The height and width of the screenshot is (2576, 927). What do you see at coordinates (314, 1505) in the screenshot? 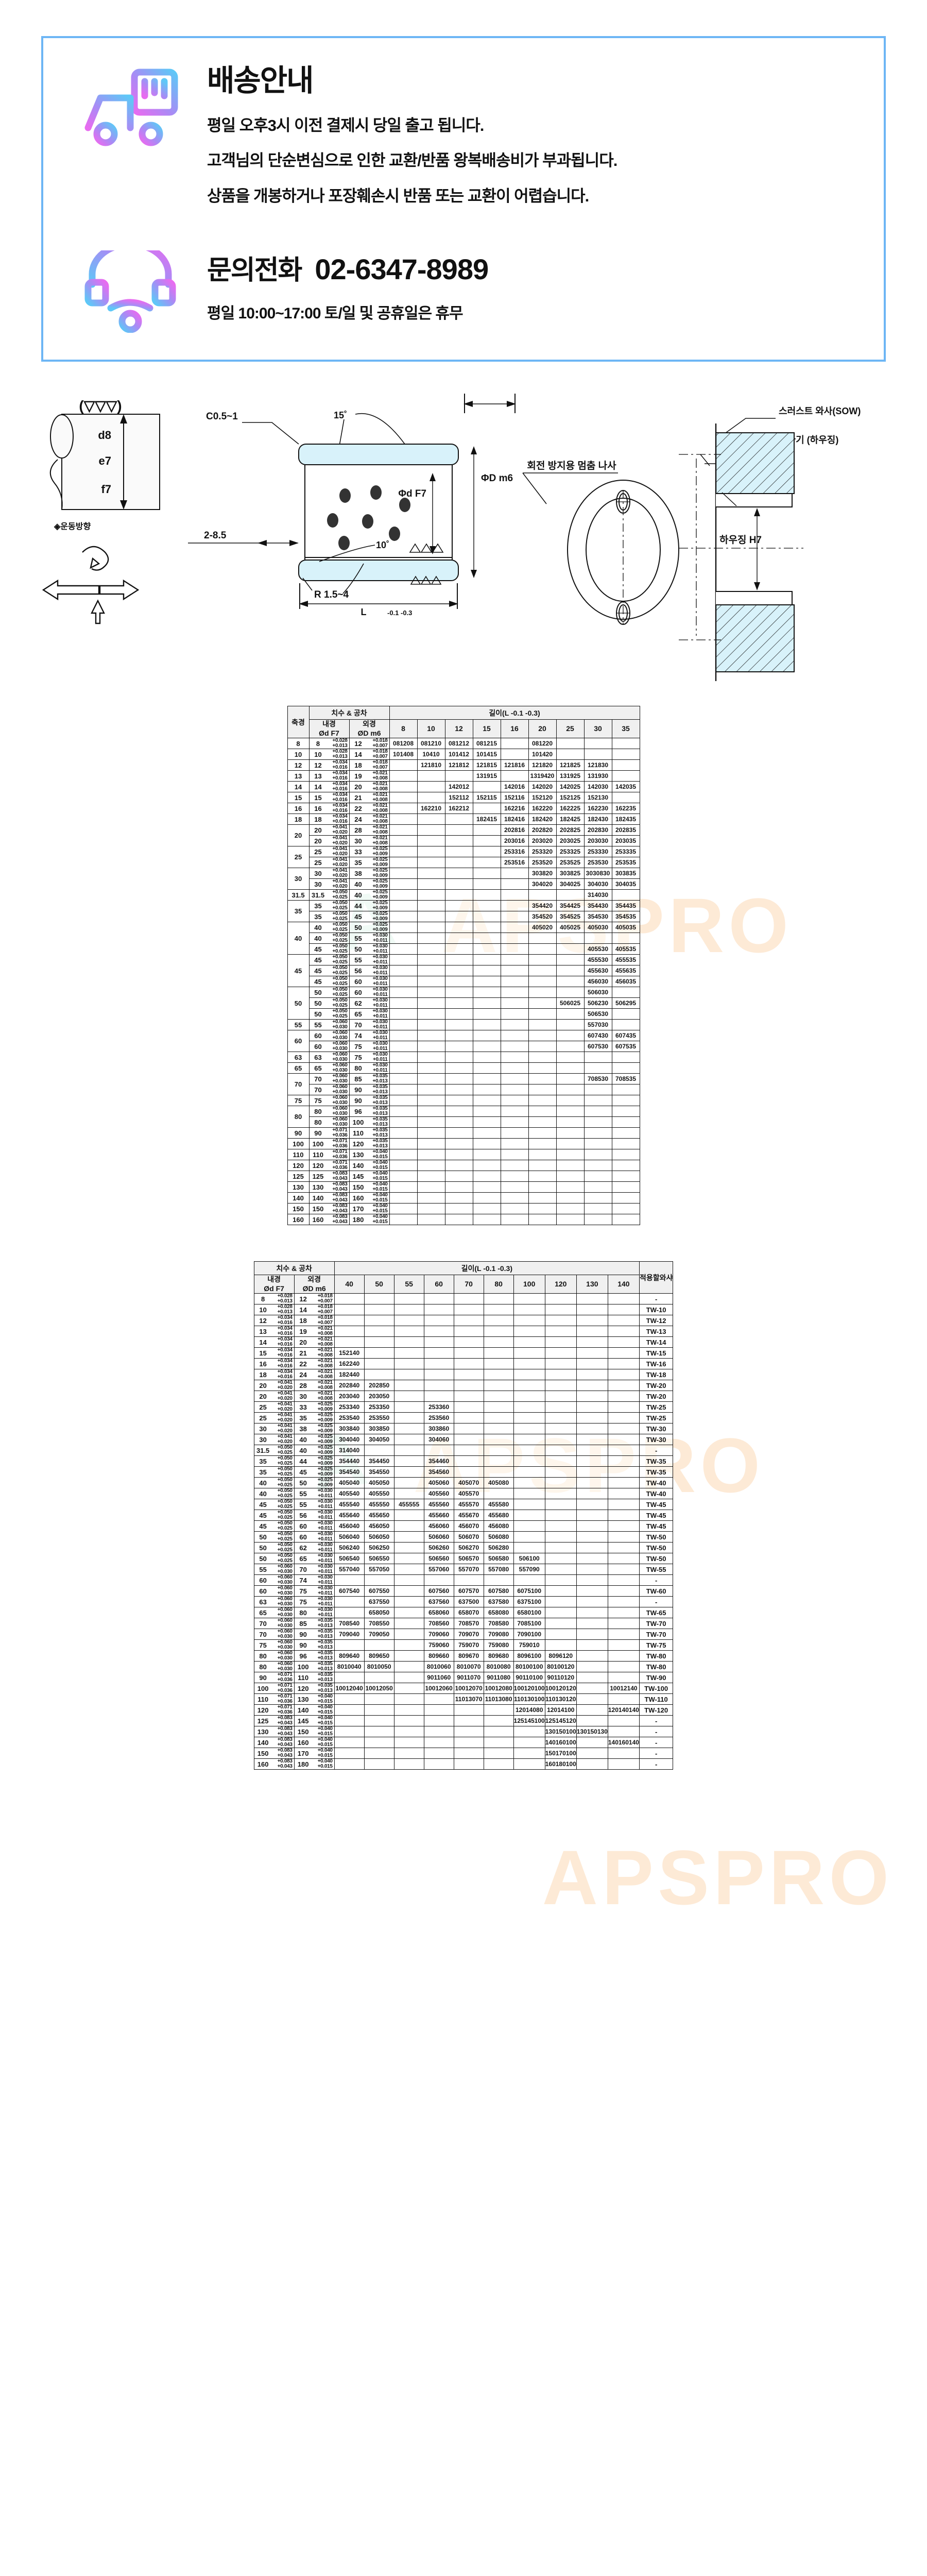
I see `cell-outer-dia: 55 +0.030 +0.011` at bounding box center [314, 1505].